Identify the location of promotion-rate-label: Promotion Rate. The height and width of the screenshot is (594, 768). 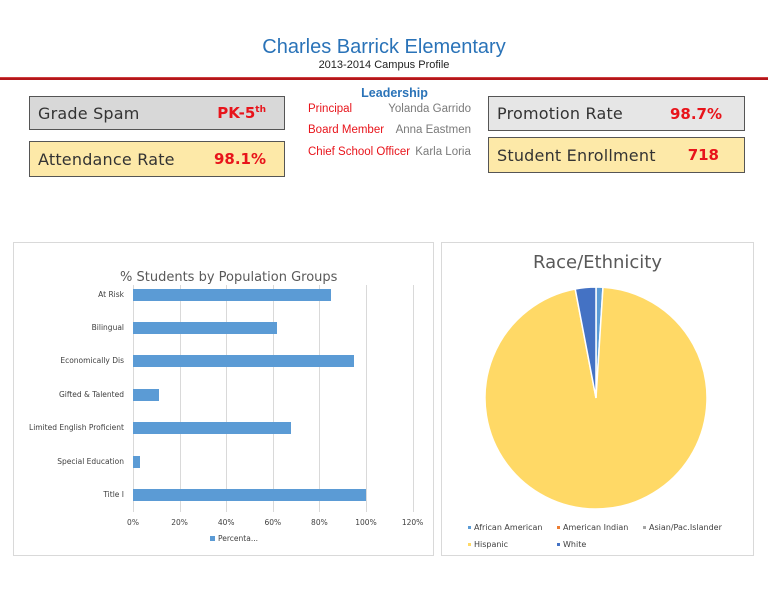
(560, 113).